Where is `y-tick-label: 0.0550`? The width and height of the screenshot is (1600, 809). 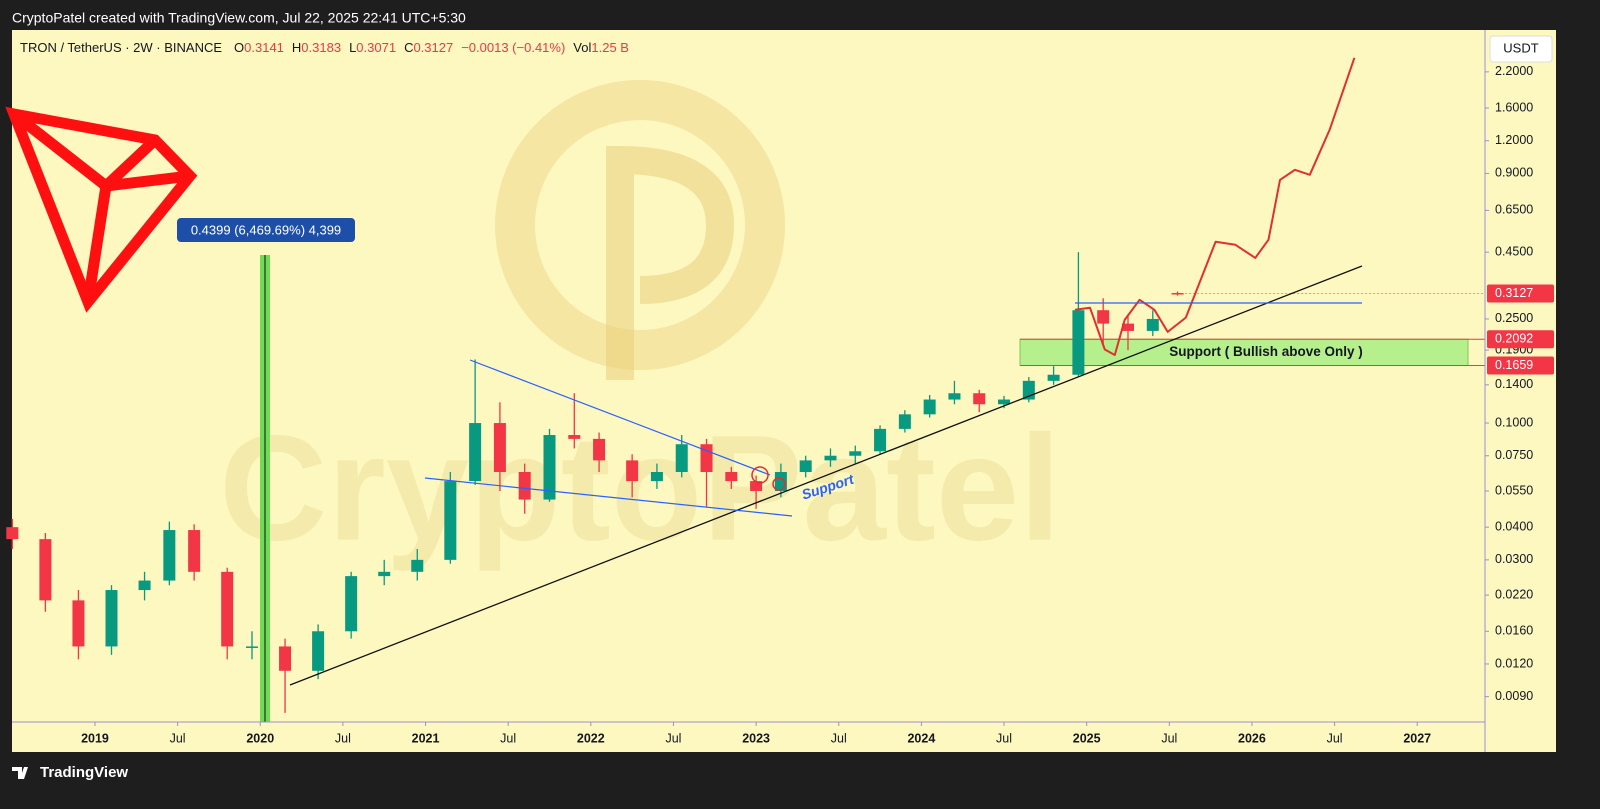
y-tick-label: 0.0550 is located at coordinates (1514, 490).